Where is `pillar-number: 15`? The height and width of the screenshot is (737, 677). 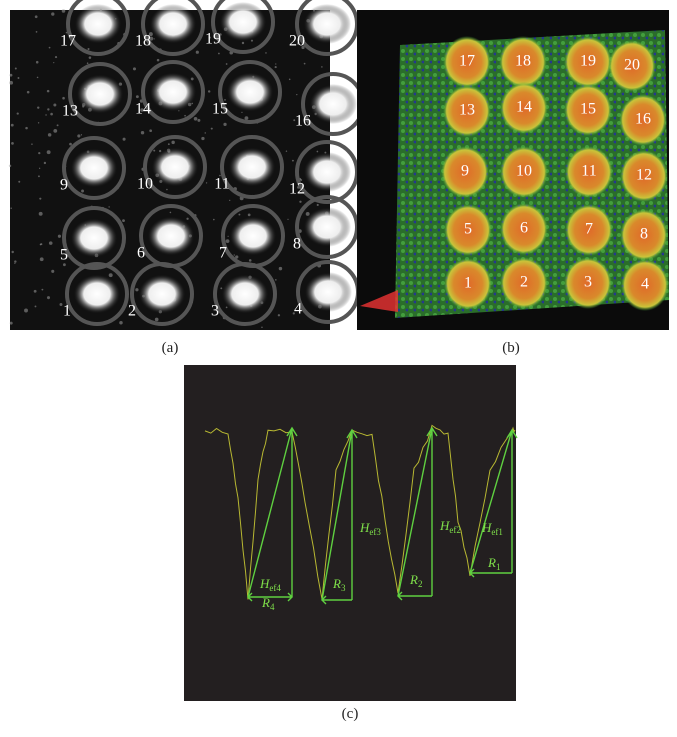 pillar-number: 15 is located at coordinates (220, 109).